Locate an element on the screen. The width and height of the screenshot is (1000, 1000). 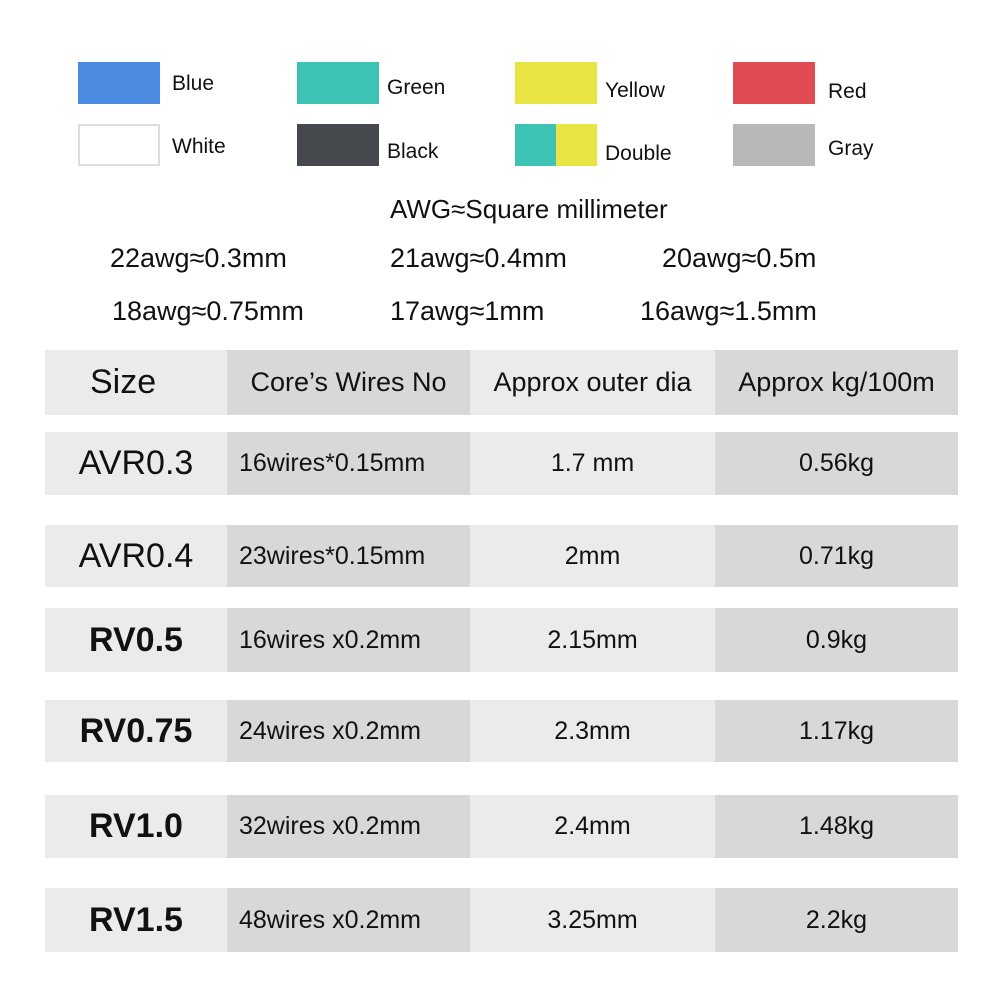
awg-title: AWG≈Square millimeter is located at coordinates (529, 209).